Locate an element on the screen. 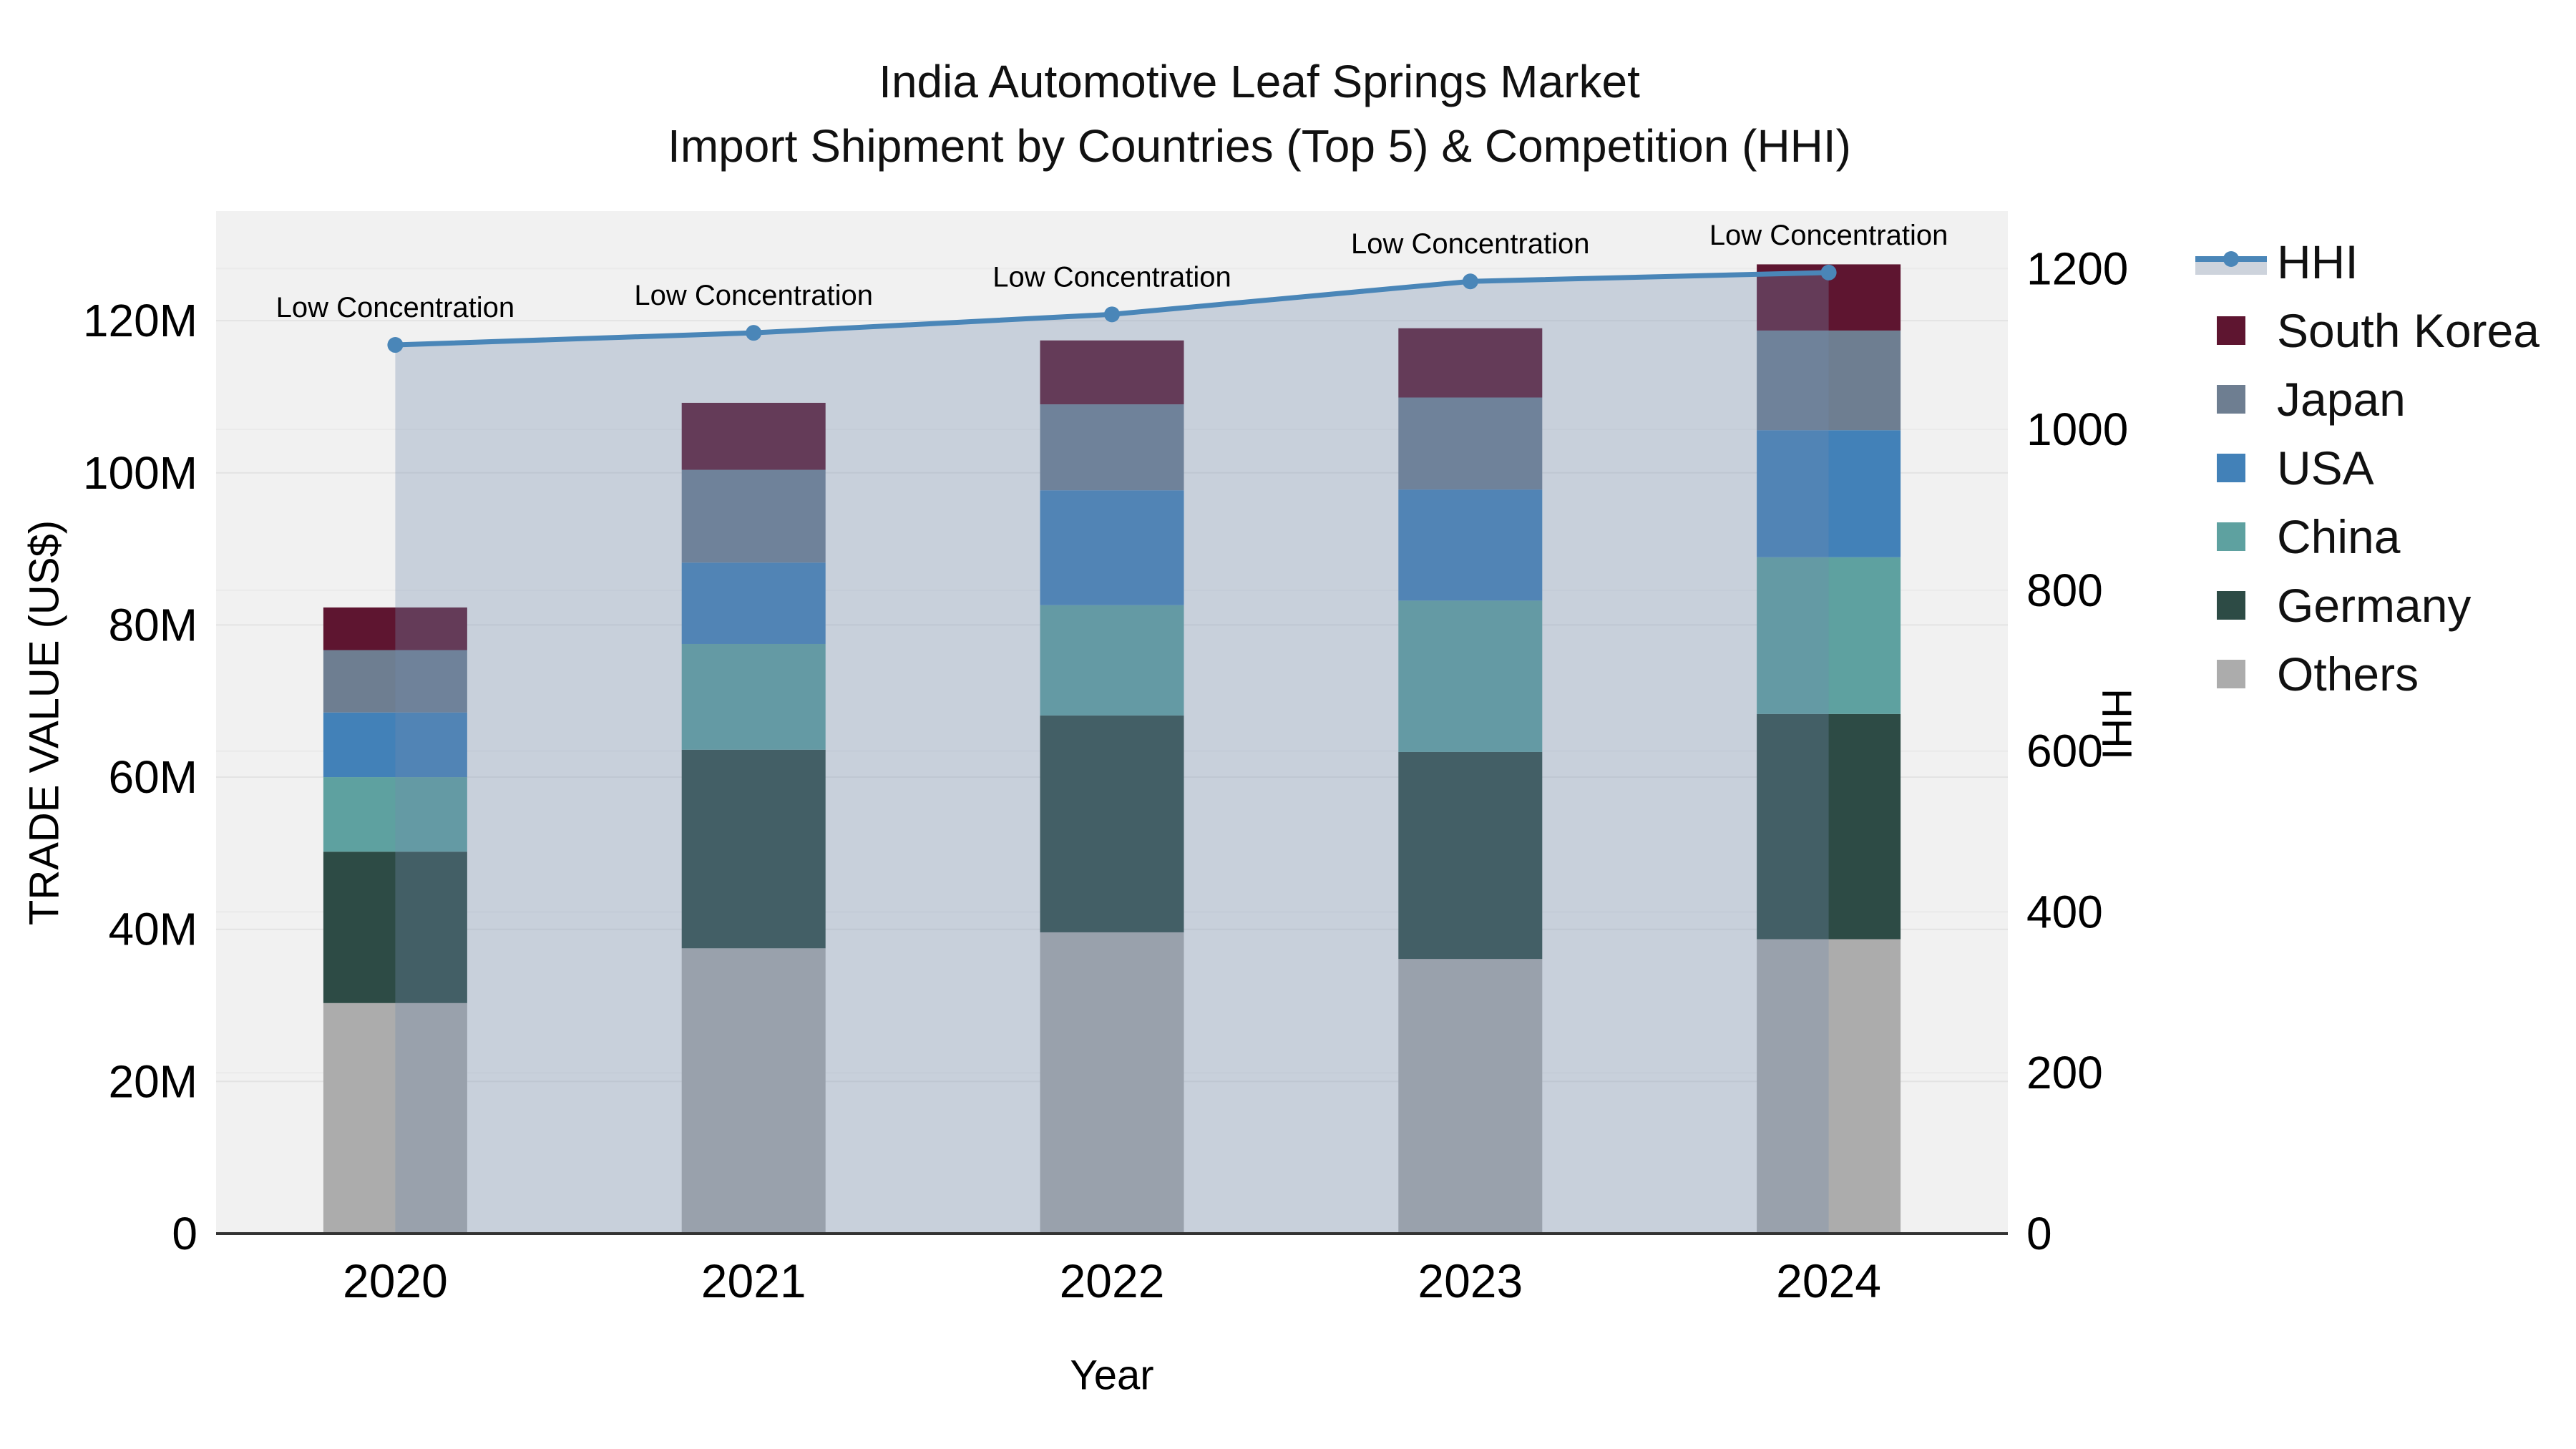  legend-label: Others is located at coordinates (2348, 674).